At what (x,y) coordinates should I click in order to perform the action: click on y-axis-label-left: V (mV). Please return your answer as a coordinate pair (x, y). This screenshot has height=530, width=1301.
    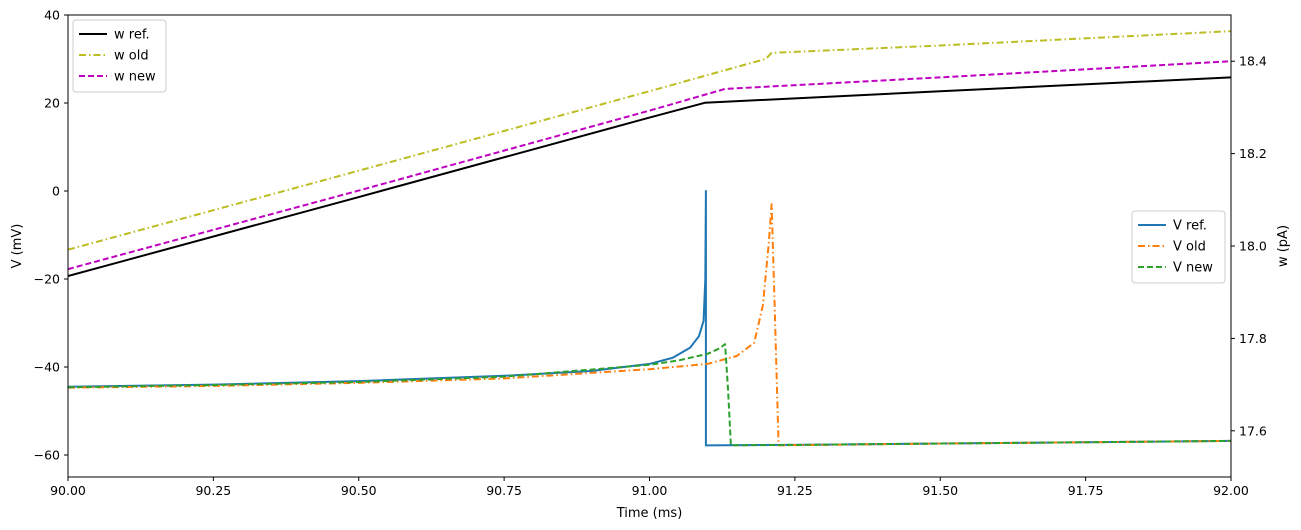
    Looking at the image, I should click on (17, 246).